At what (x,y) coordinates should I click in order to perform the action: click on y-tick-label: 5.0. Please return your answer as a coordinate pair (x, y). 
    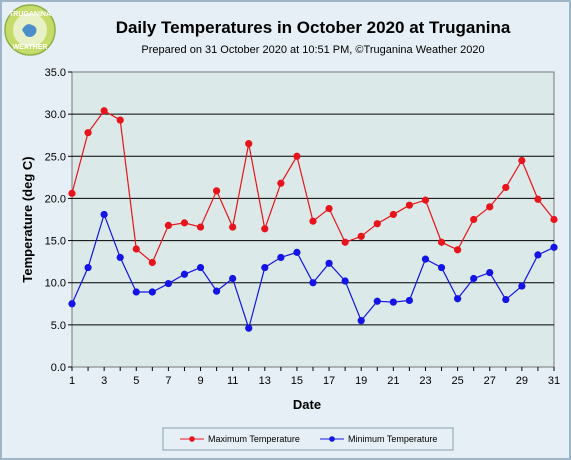
    Looking at the image, I should click on (58, 326).